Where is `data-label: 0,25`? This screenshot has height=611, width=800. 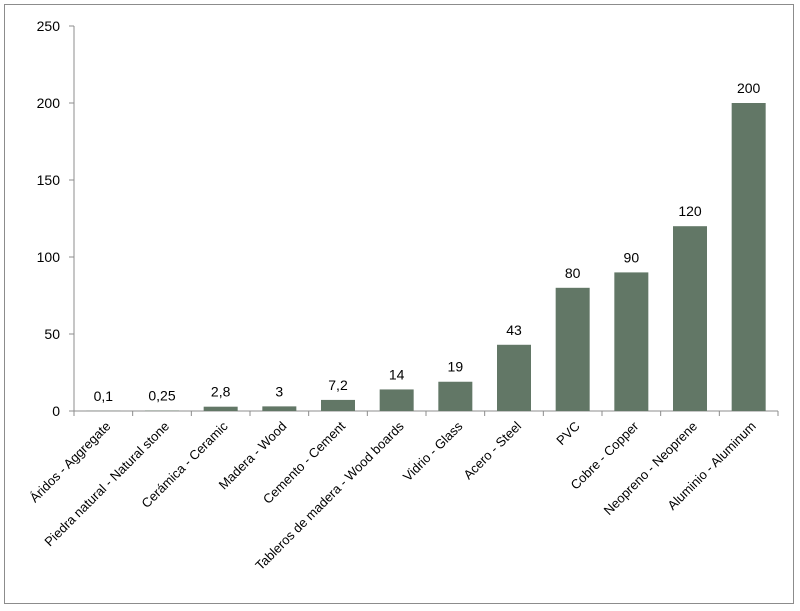 data-label: 0,25 is located at coordinates (161, 396).